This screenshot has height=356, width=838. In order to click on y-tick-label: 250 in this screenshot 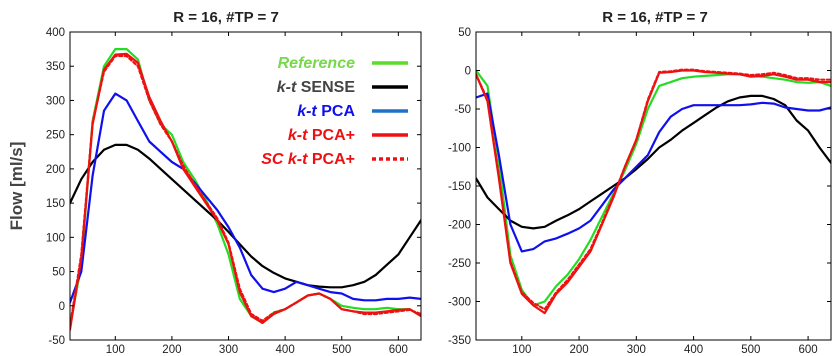, I will do `click(55, 136)`.